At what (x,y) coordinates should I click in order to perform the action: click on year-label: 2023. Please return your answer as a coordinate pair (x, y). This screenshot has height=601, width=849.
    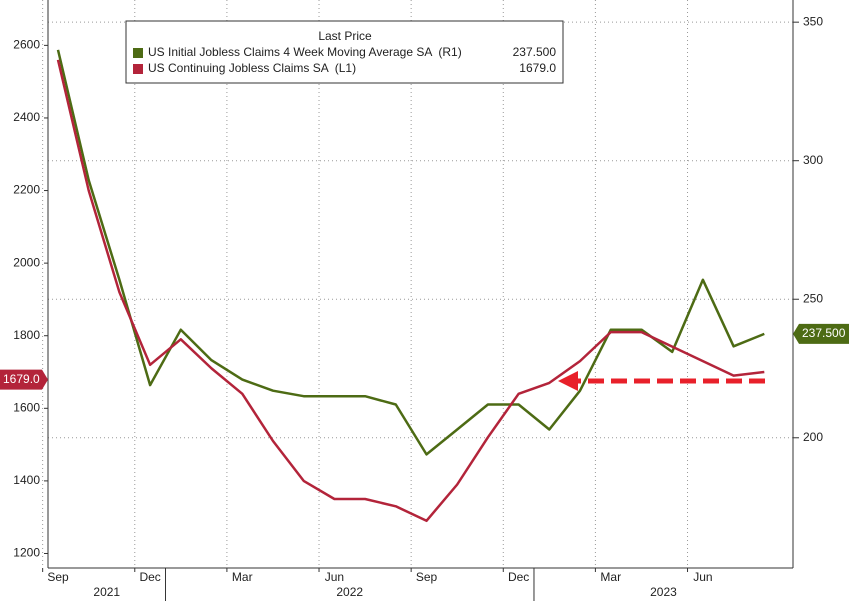
    Looking at the image, I should click on (663, 592).